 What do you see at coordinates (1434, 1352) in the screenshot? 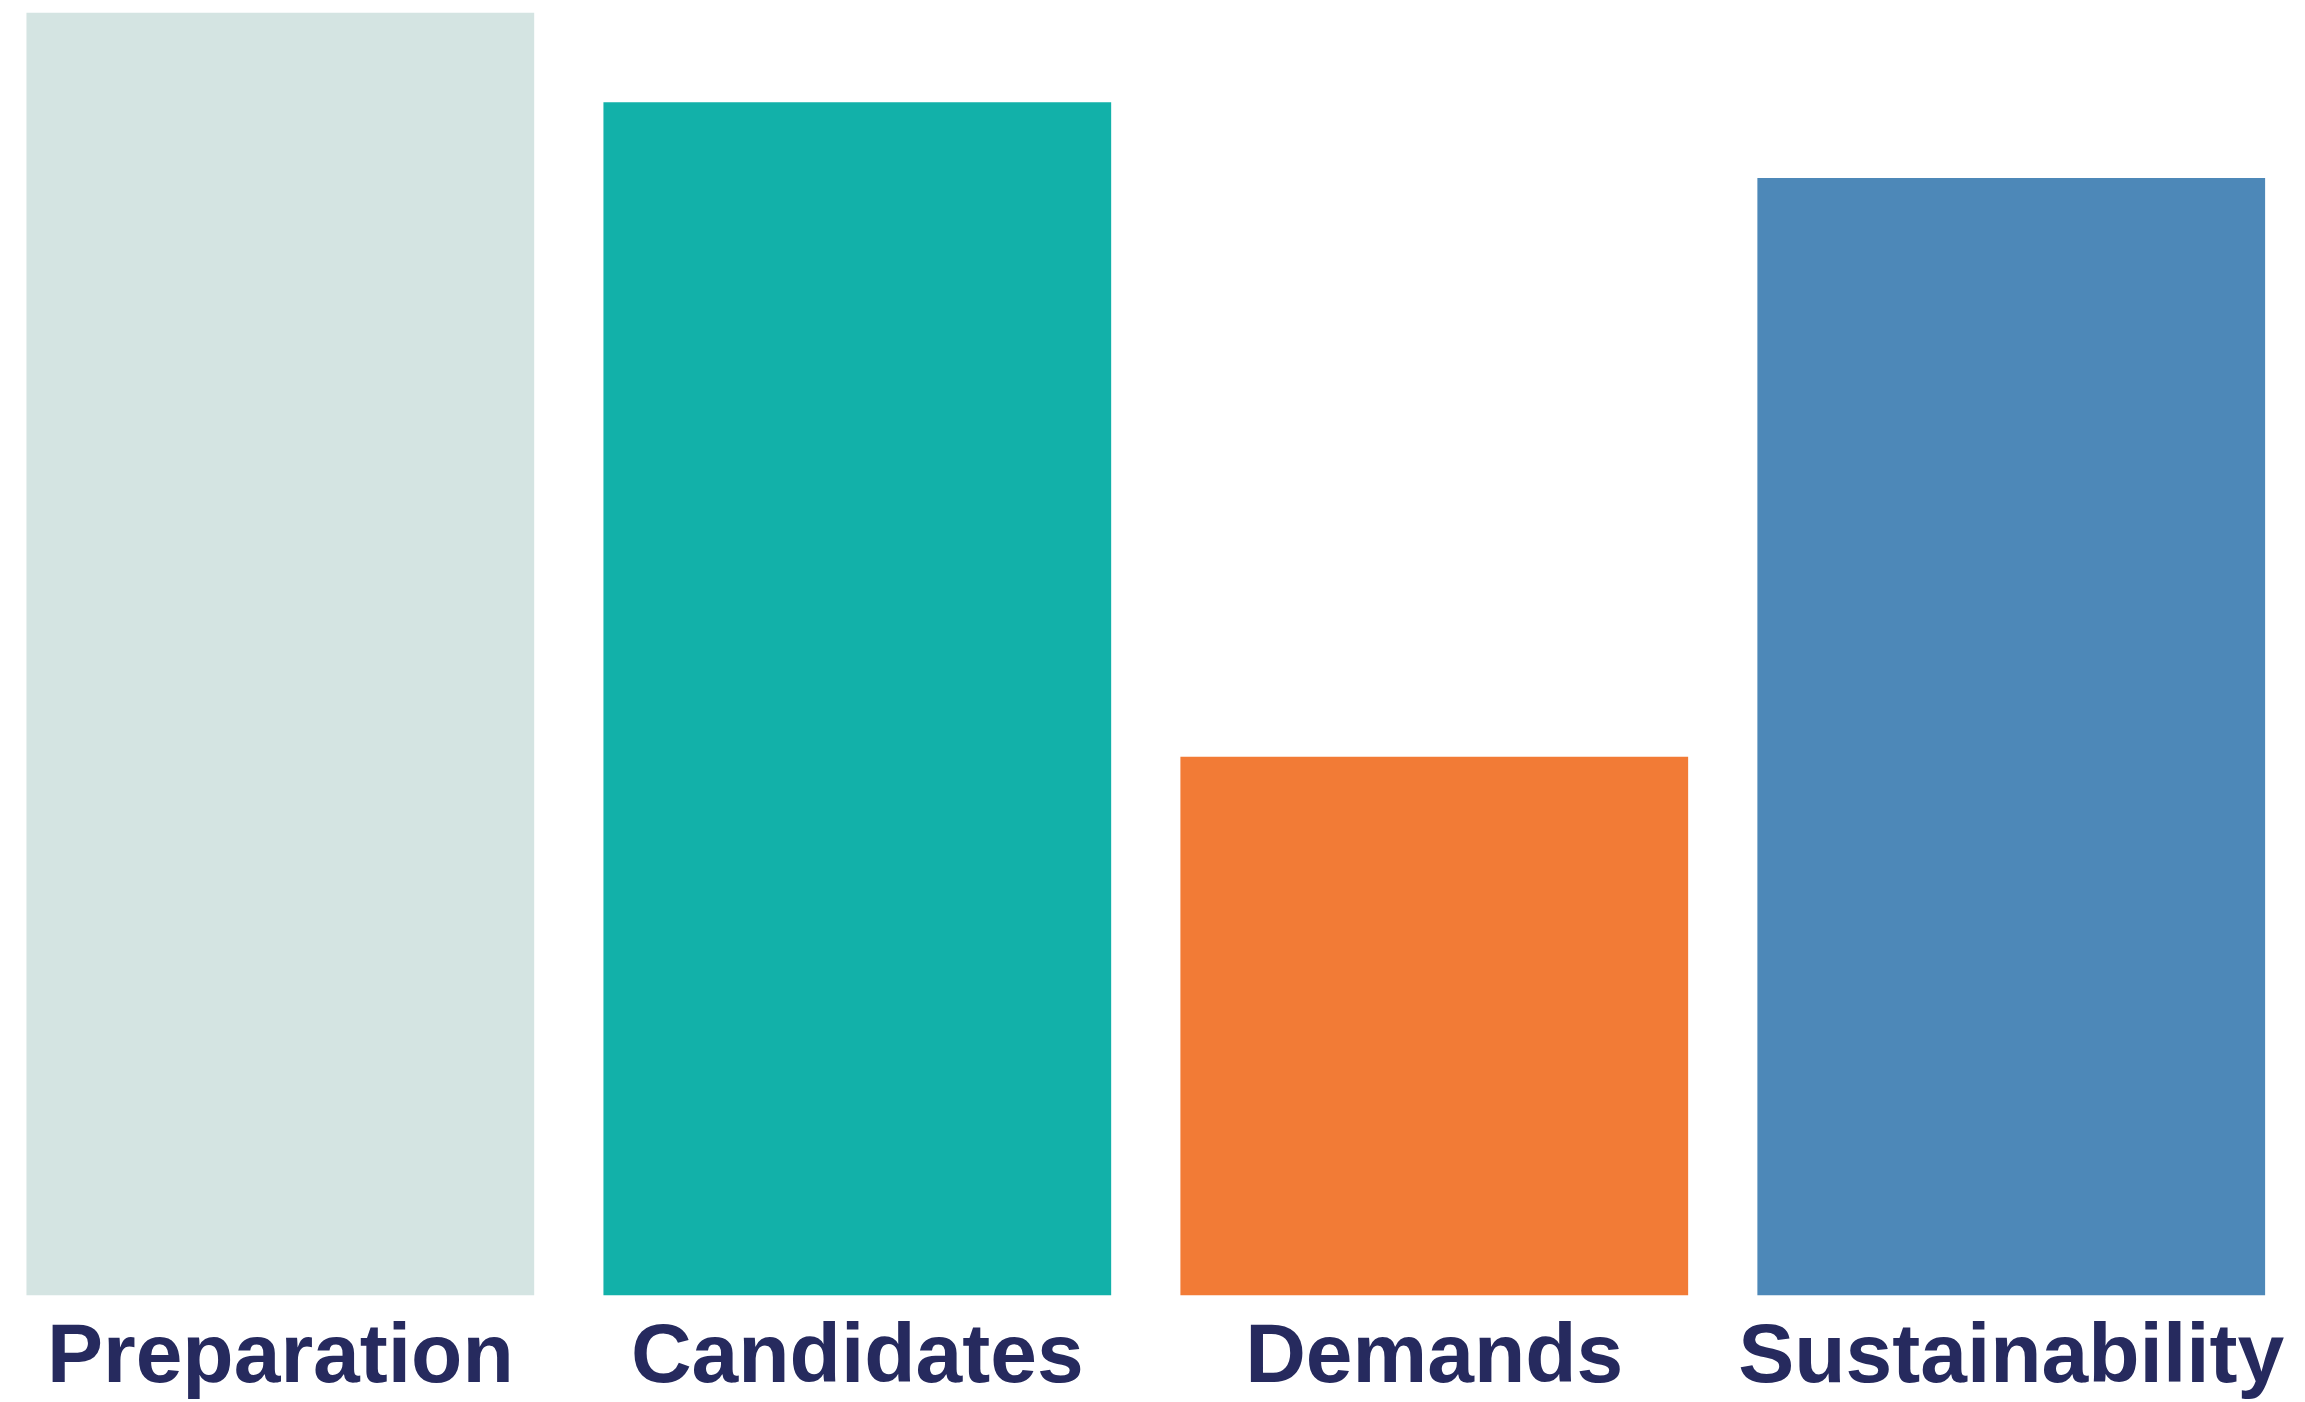
I see `x-tick-label: Demands` at bounding box center [1434, 1352].